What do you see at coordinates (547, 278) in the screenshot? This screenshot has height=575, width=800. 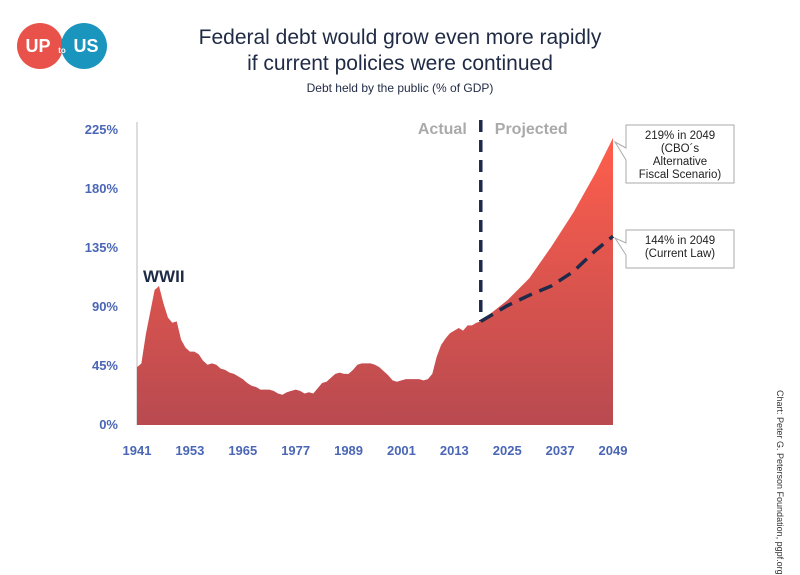 I see `current-law-line` at bounding box center [547, 278].